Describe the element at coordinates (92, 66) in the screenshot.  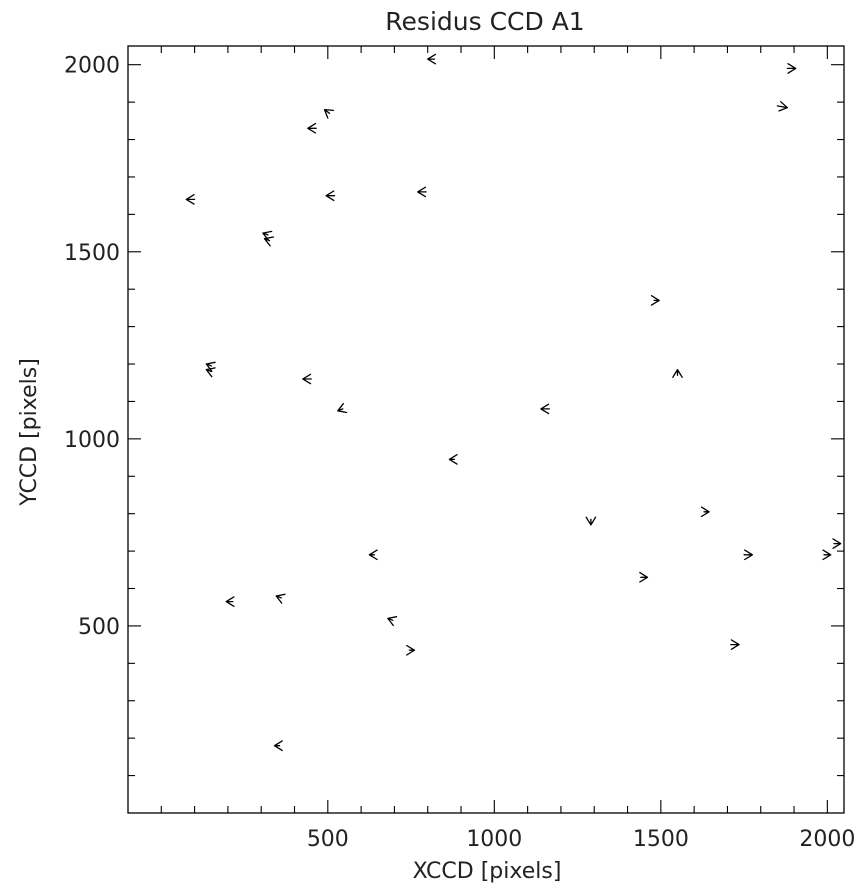
I see `y-tick-label: 2000` at that location.